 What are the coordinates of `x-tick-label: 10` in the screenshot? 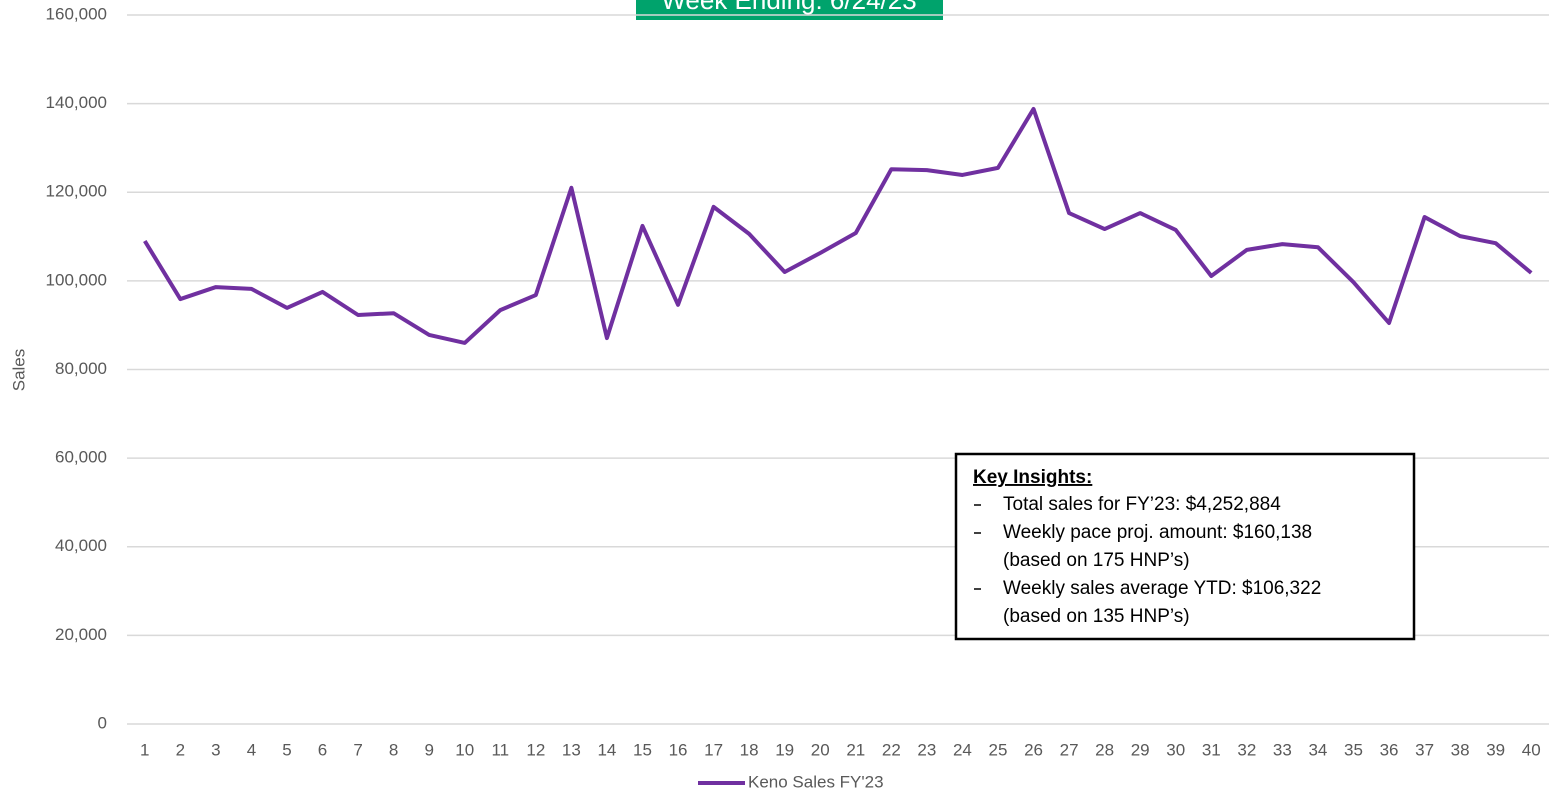 It's located at (464, 749).